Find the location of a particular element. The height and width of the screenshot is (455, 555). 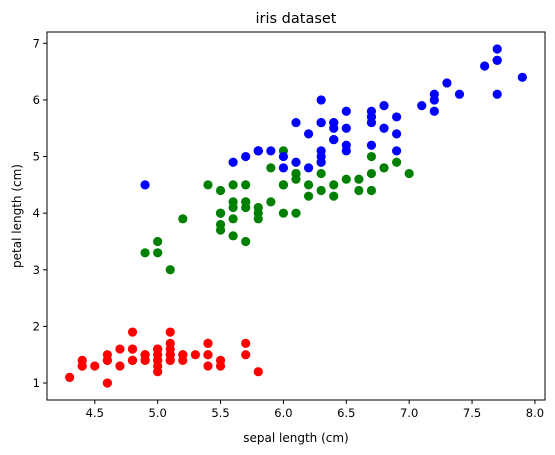

x-tick-label: 5.0 is located at coordinates (158, 413).